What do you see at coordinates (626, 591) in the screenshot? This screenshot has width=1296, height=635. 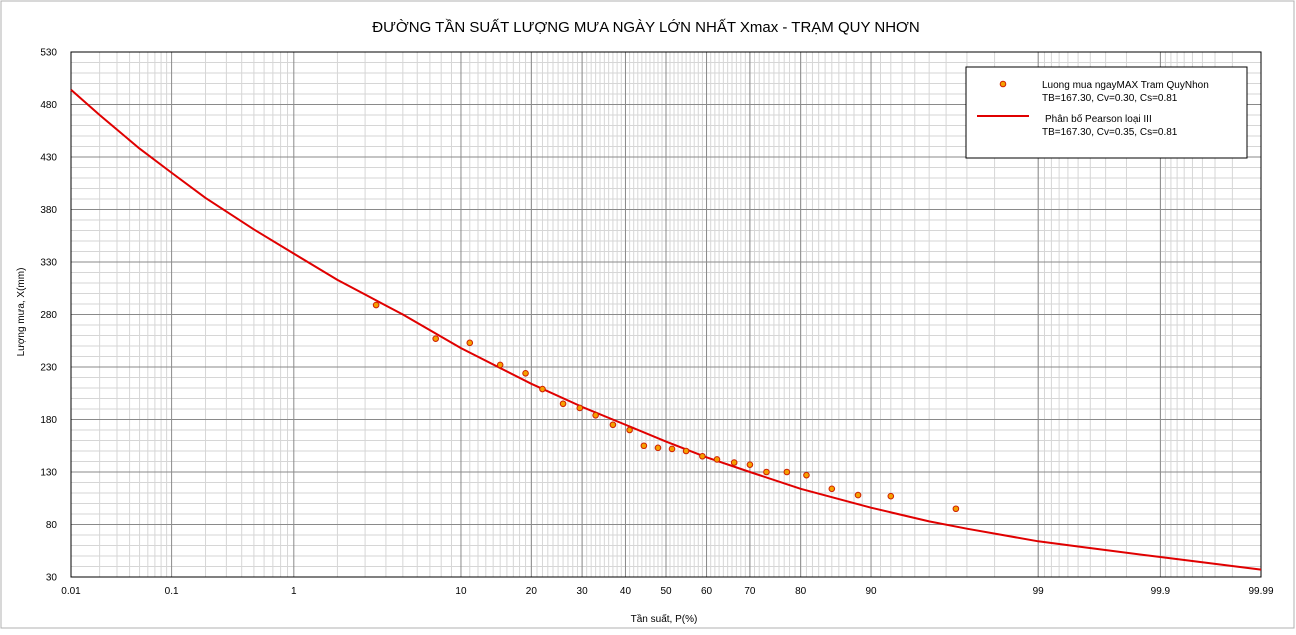 I see `x-tick-label: 40` at bounding box center [626, 591].